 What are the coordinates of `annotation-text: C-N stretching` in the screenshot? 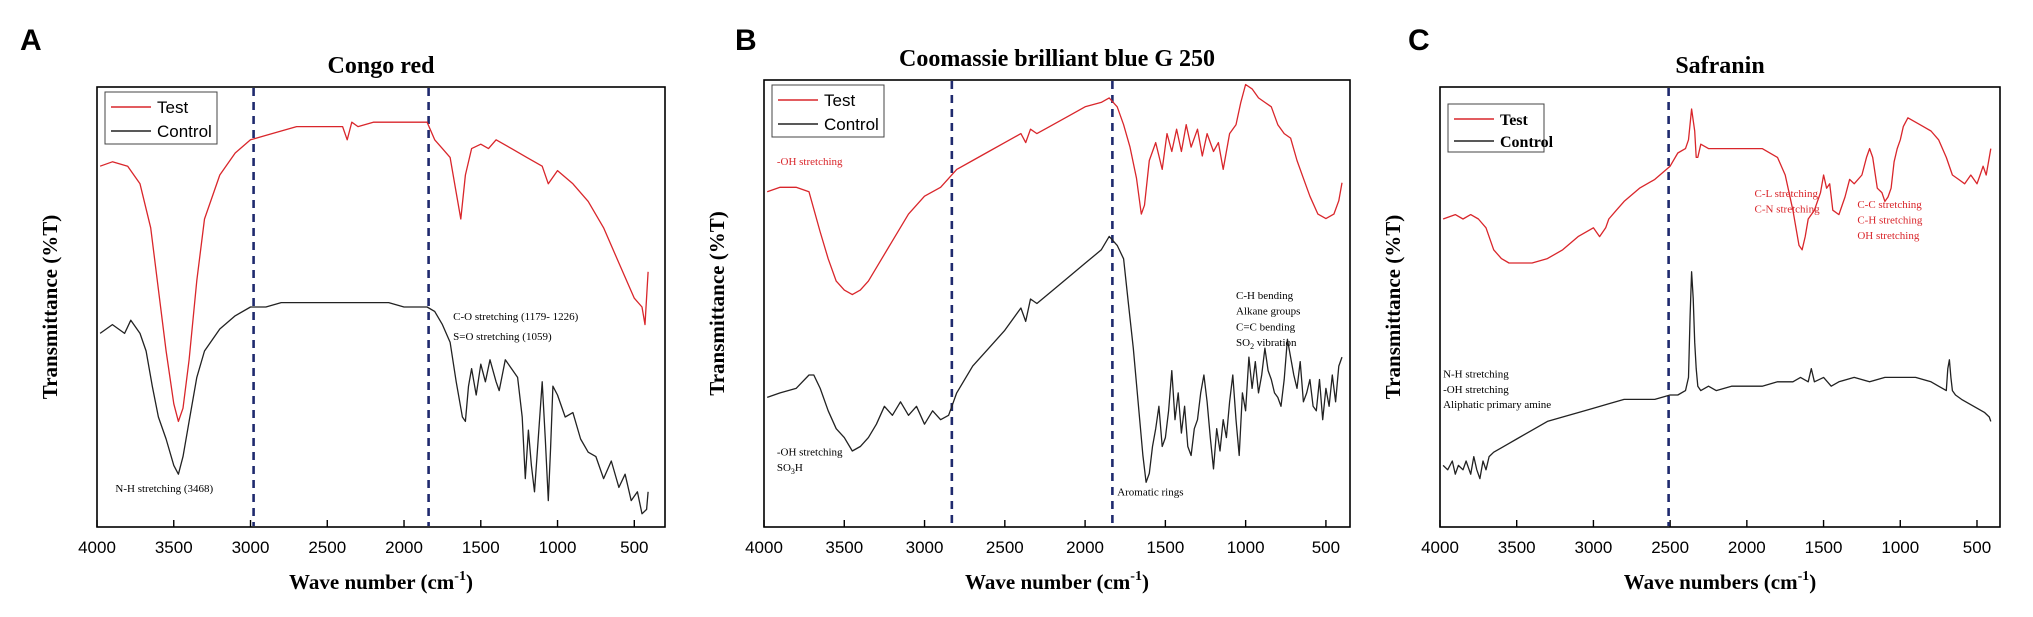 It's located at (1788, 209).